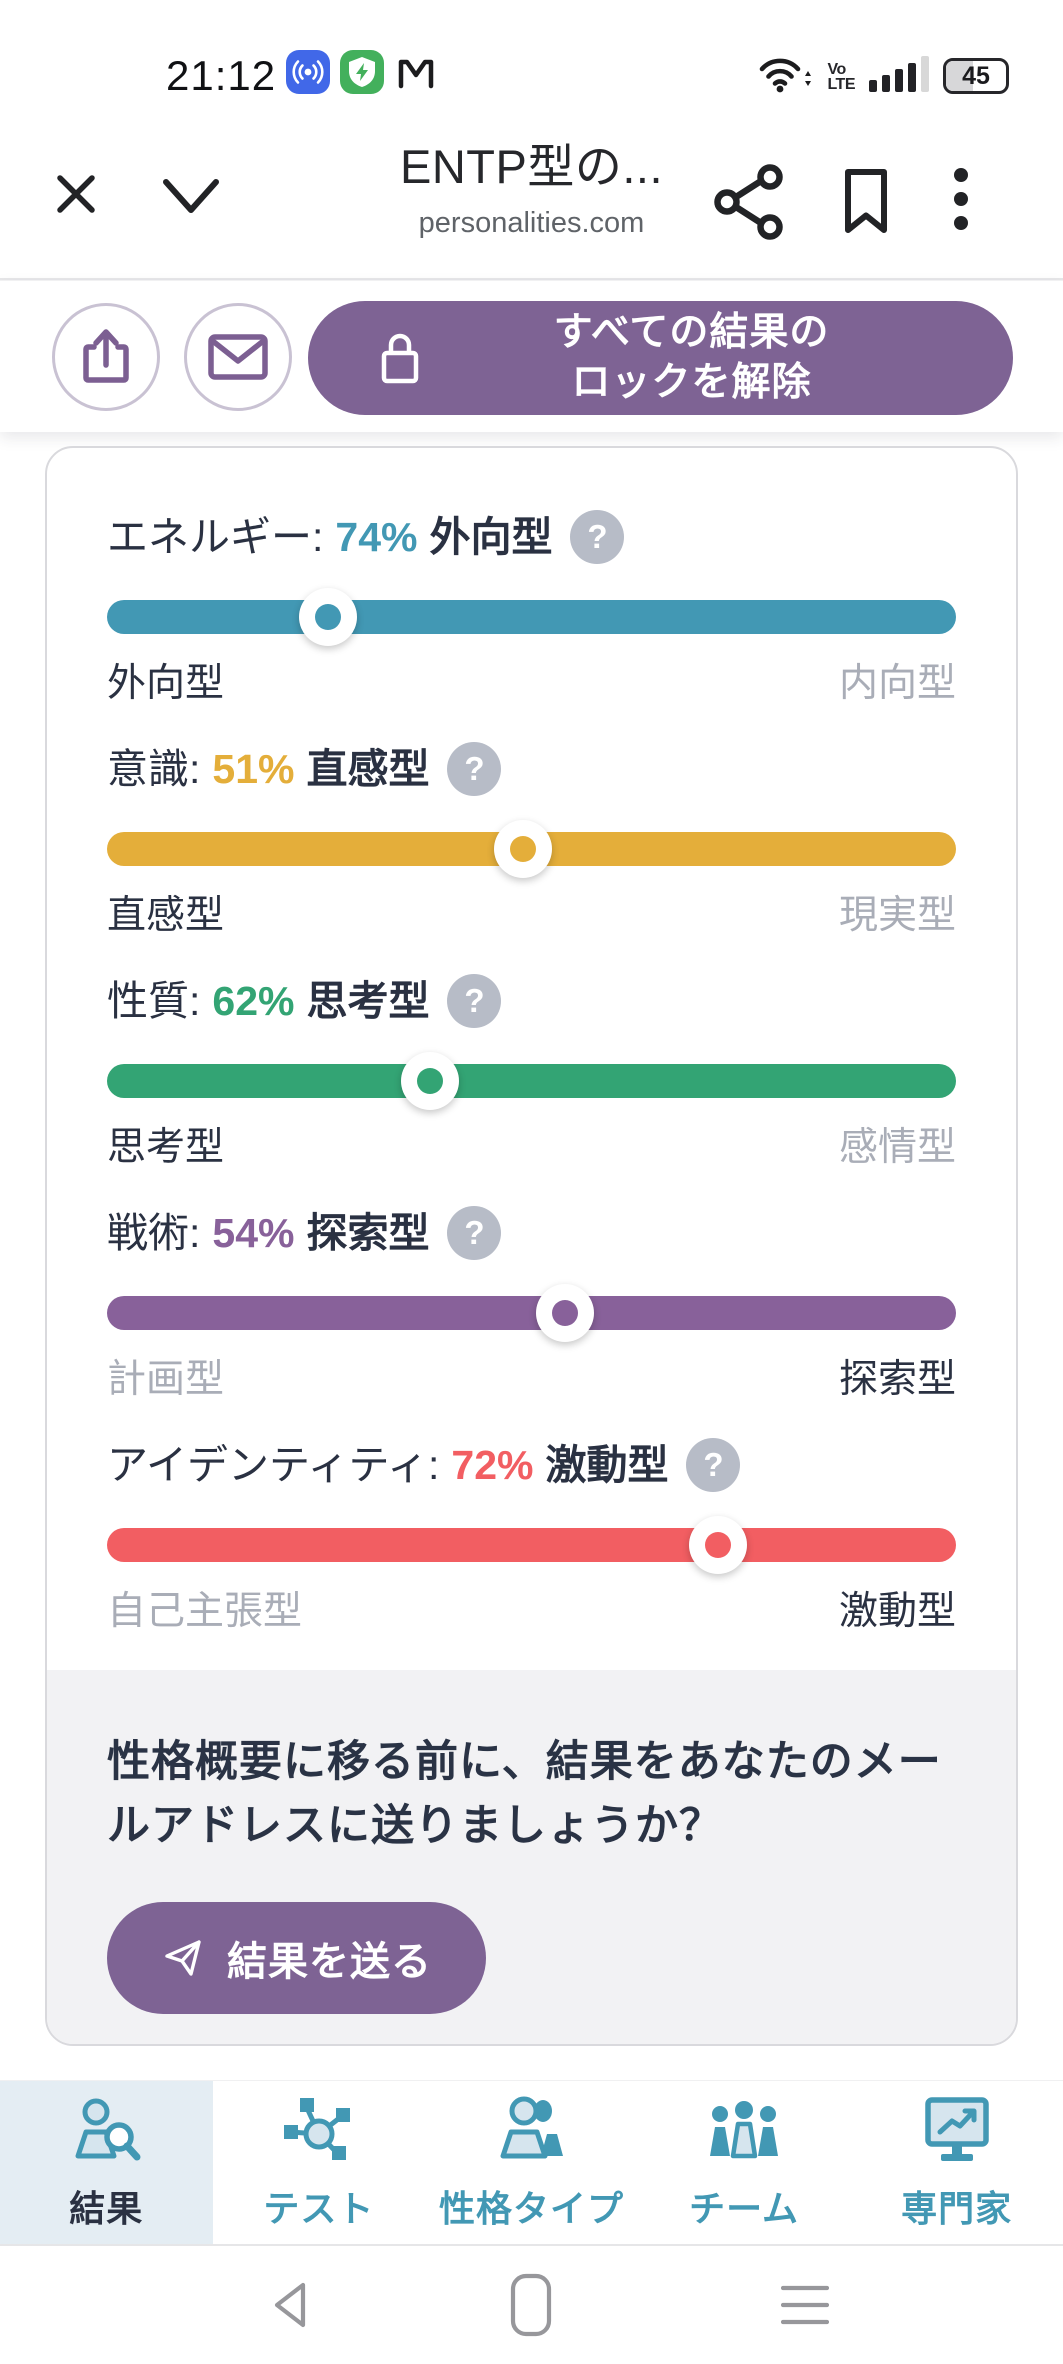 The width and height of the screenshot is (1063, 2364). I want to click on signal-strength-icon, so click(899, 75).